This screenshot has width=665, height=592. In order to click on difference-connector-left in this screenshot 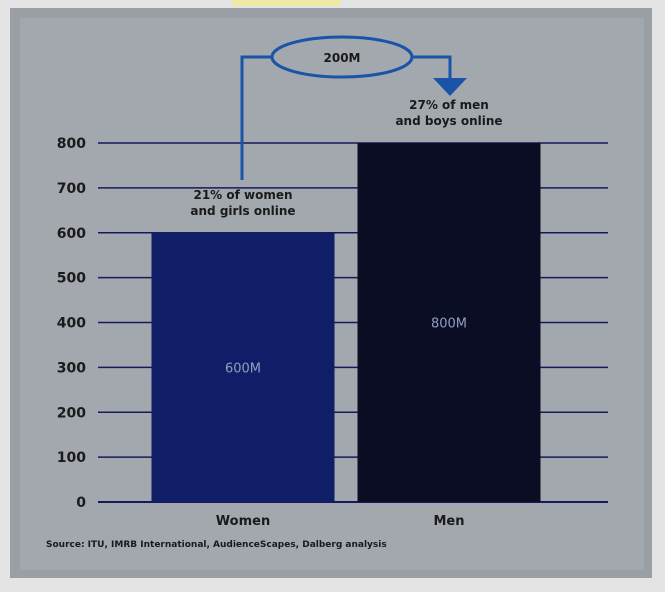, I will do `click(256, 117)`.